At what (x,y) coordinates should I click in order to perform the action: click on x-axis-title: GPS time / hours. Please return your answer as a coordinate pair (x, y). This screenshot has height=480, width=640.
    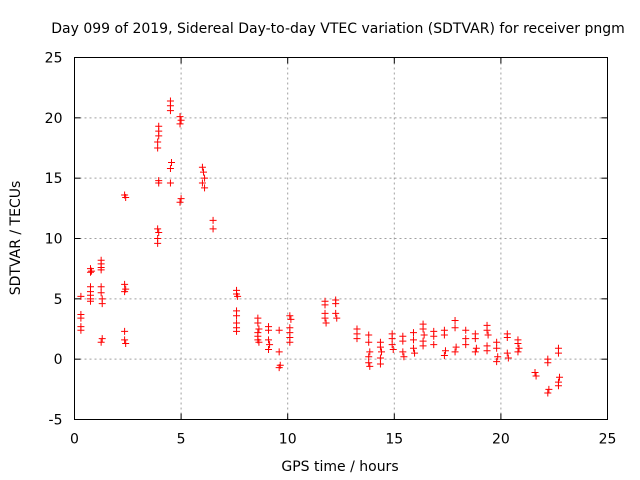
    Looking at the image, I should click on (339, 467).